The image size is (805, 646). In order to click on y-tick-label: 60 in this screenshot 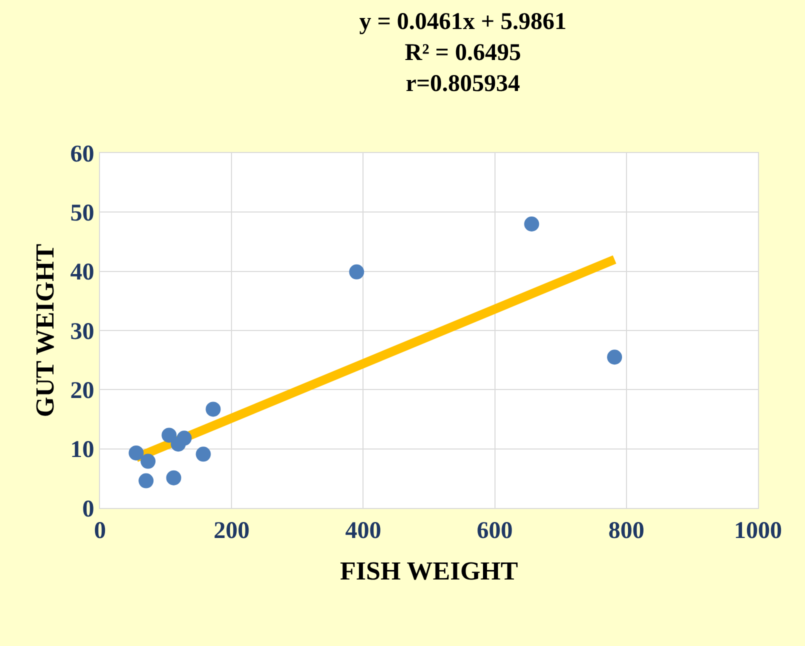, I will do `click(82, 154)`.